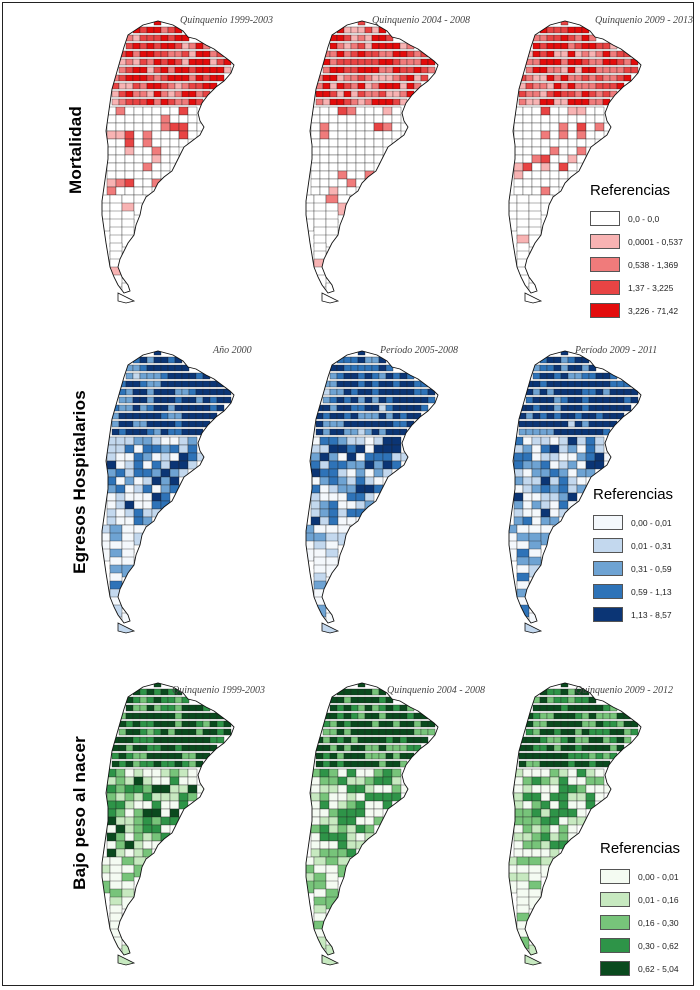 The width and height of the screenshot is (700, 990). What do you see at coordinates (633, 568) in the screenshot?
I see `legend-item: 0,31 - 0,59` at bounding box center [633, 568].